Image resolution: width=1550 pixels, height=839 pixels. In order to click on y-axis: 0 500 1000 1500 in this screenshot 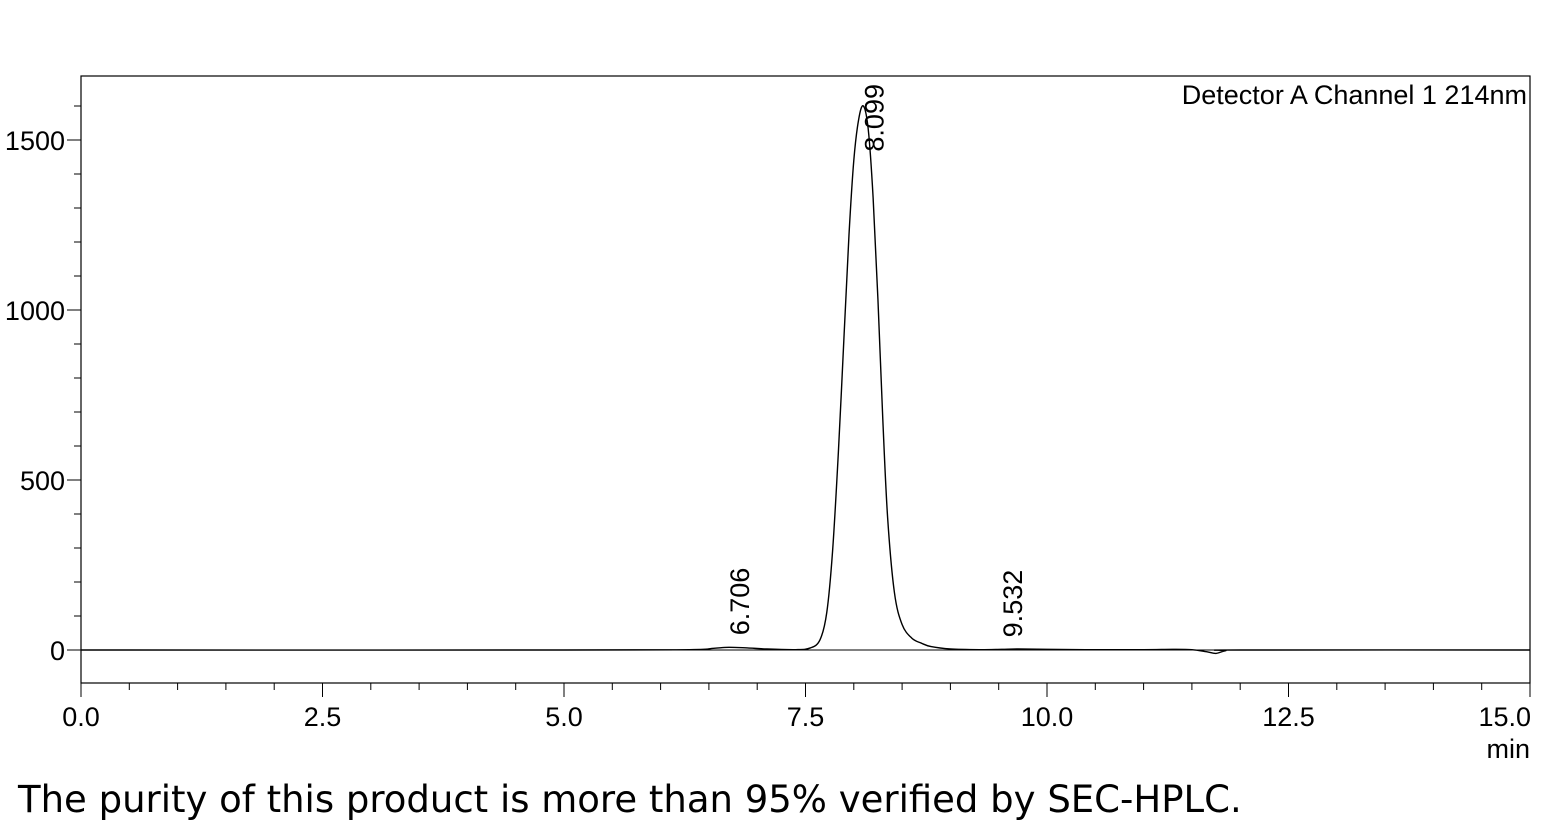, I will do `click(43, 385)`.